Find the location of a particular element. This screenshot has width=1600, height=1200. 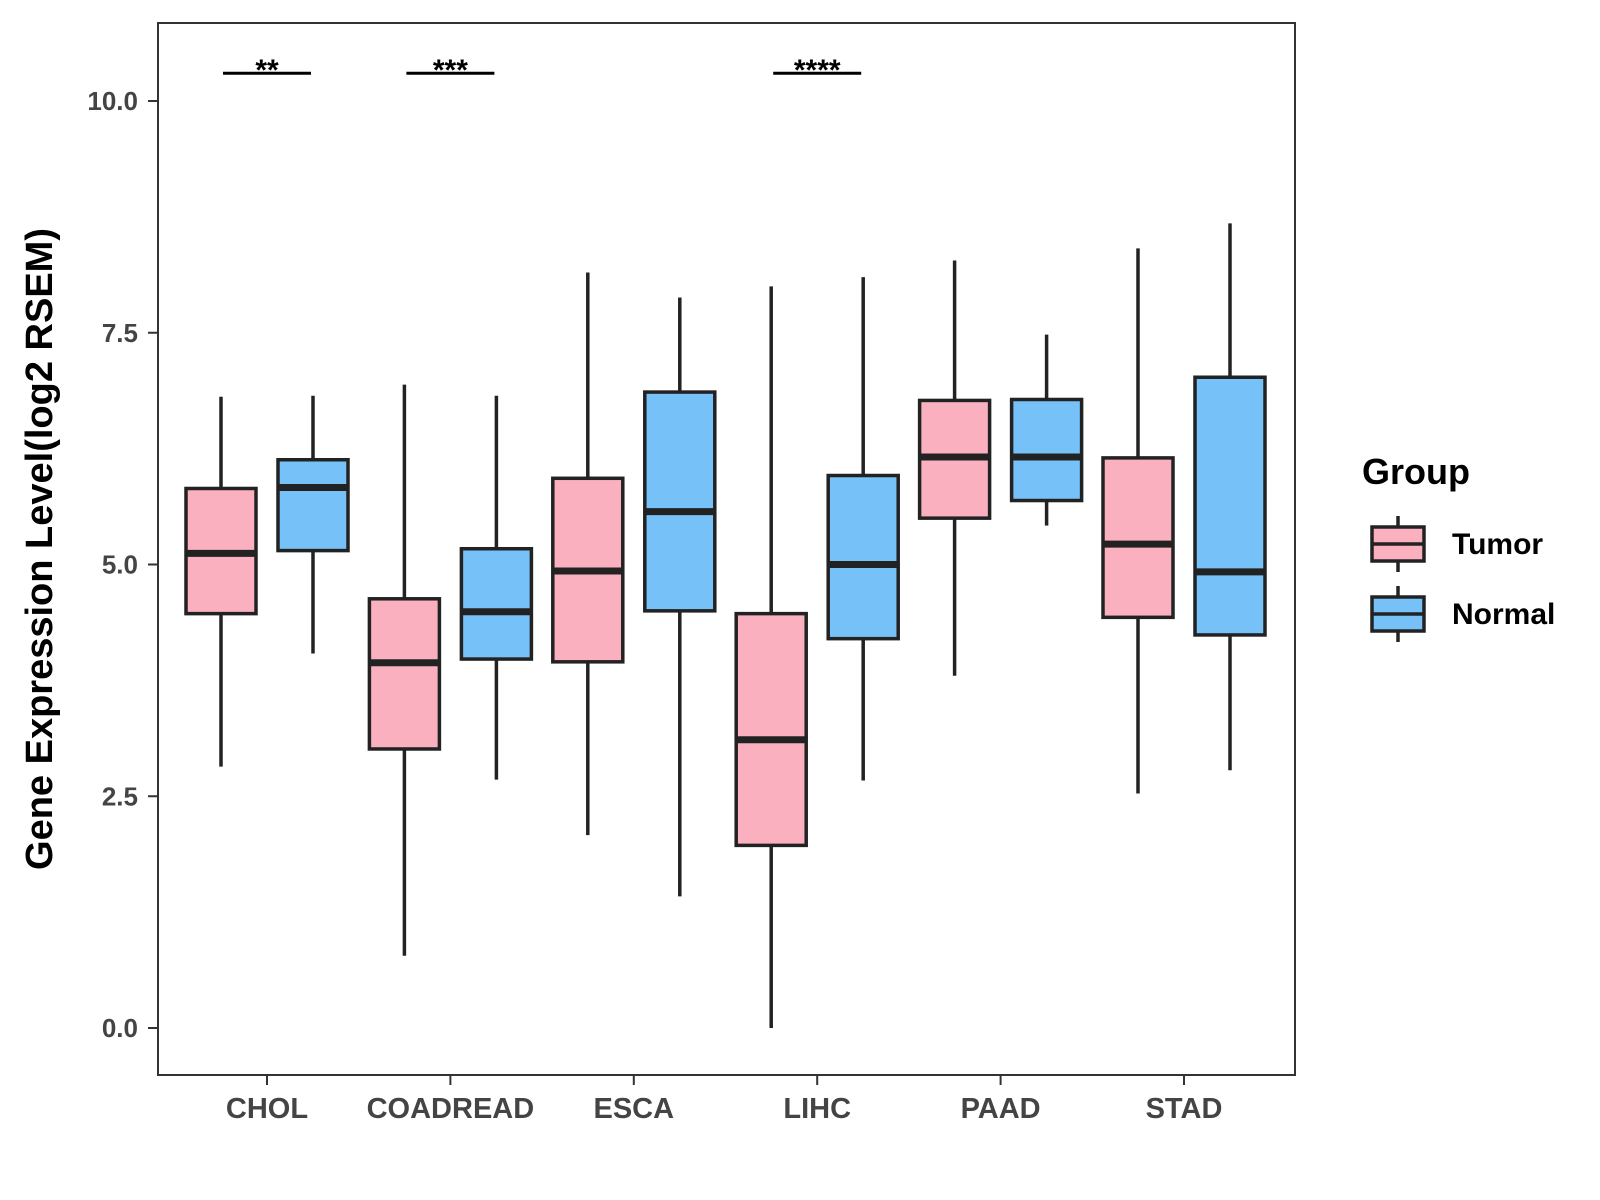

box-tumor-coadread is located at coordinates (404, 670).